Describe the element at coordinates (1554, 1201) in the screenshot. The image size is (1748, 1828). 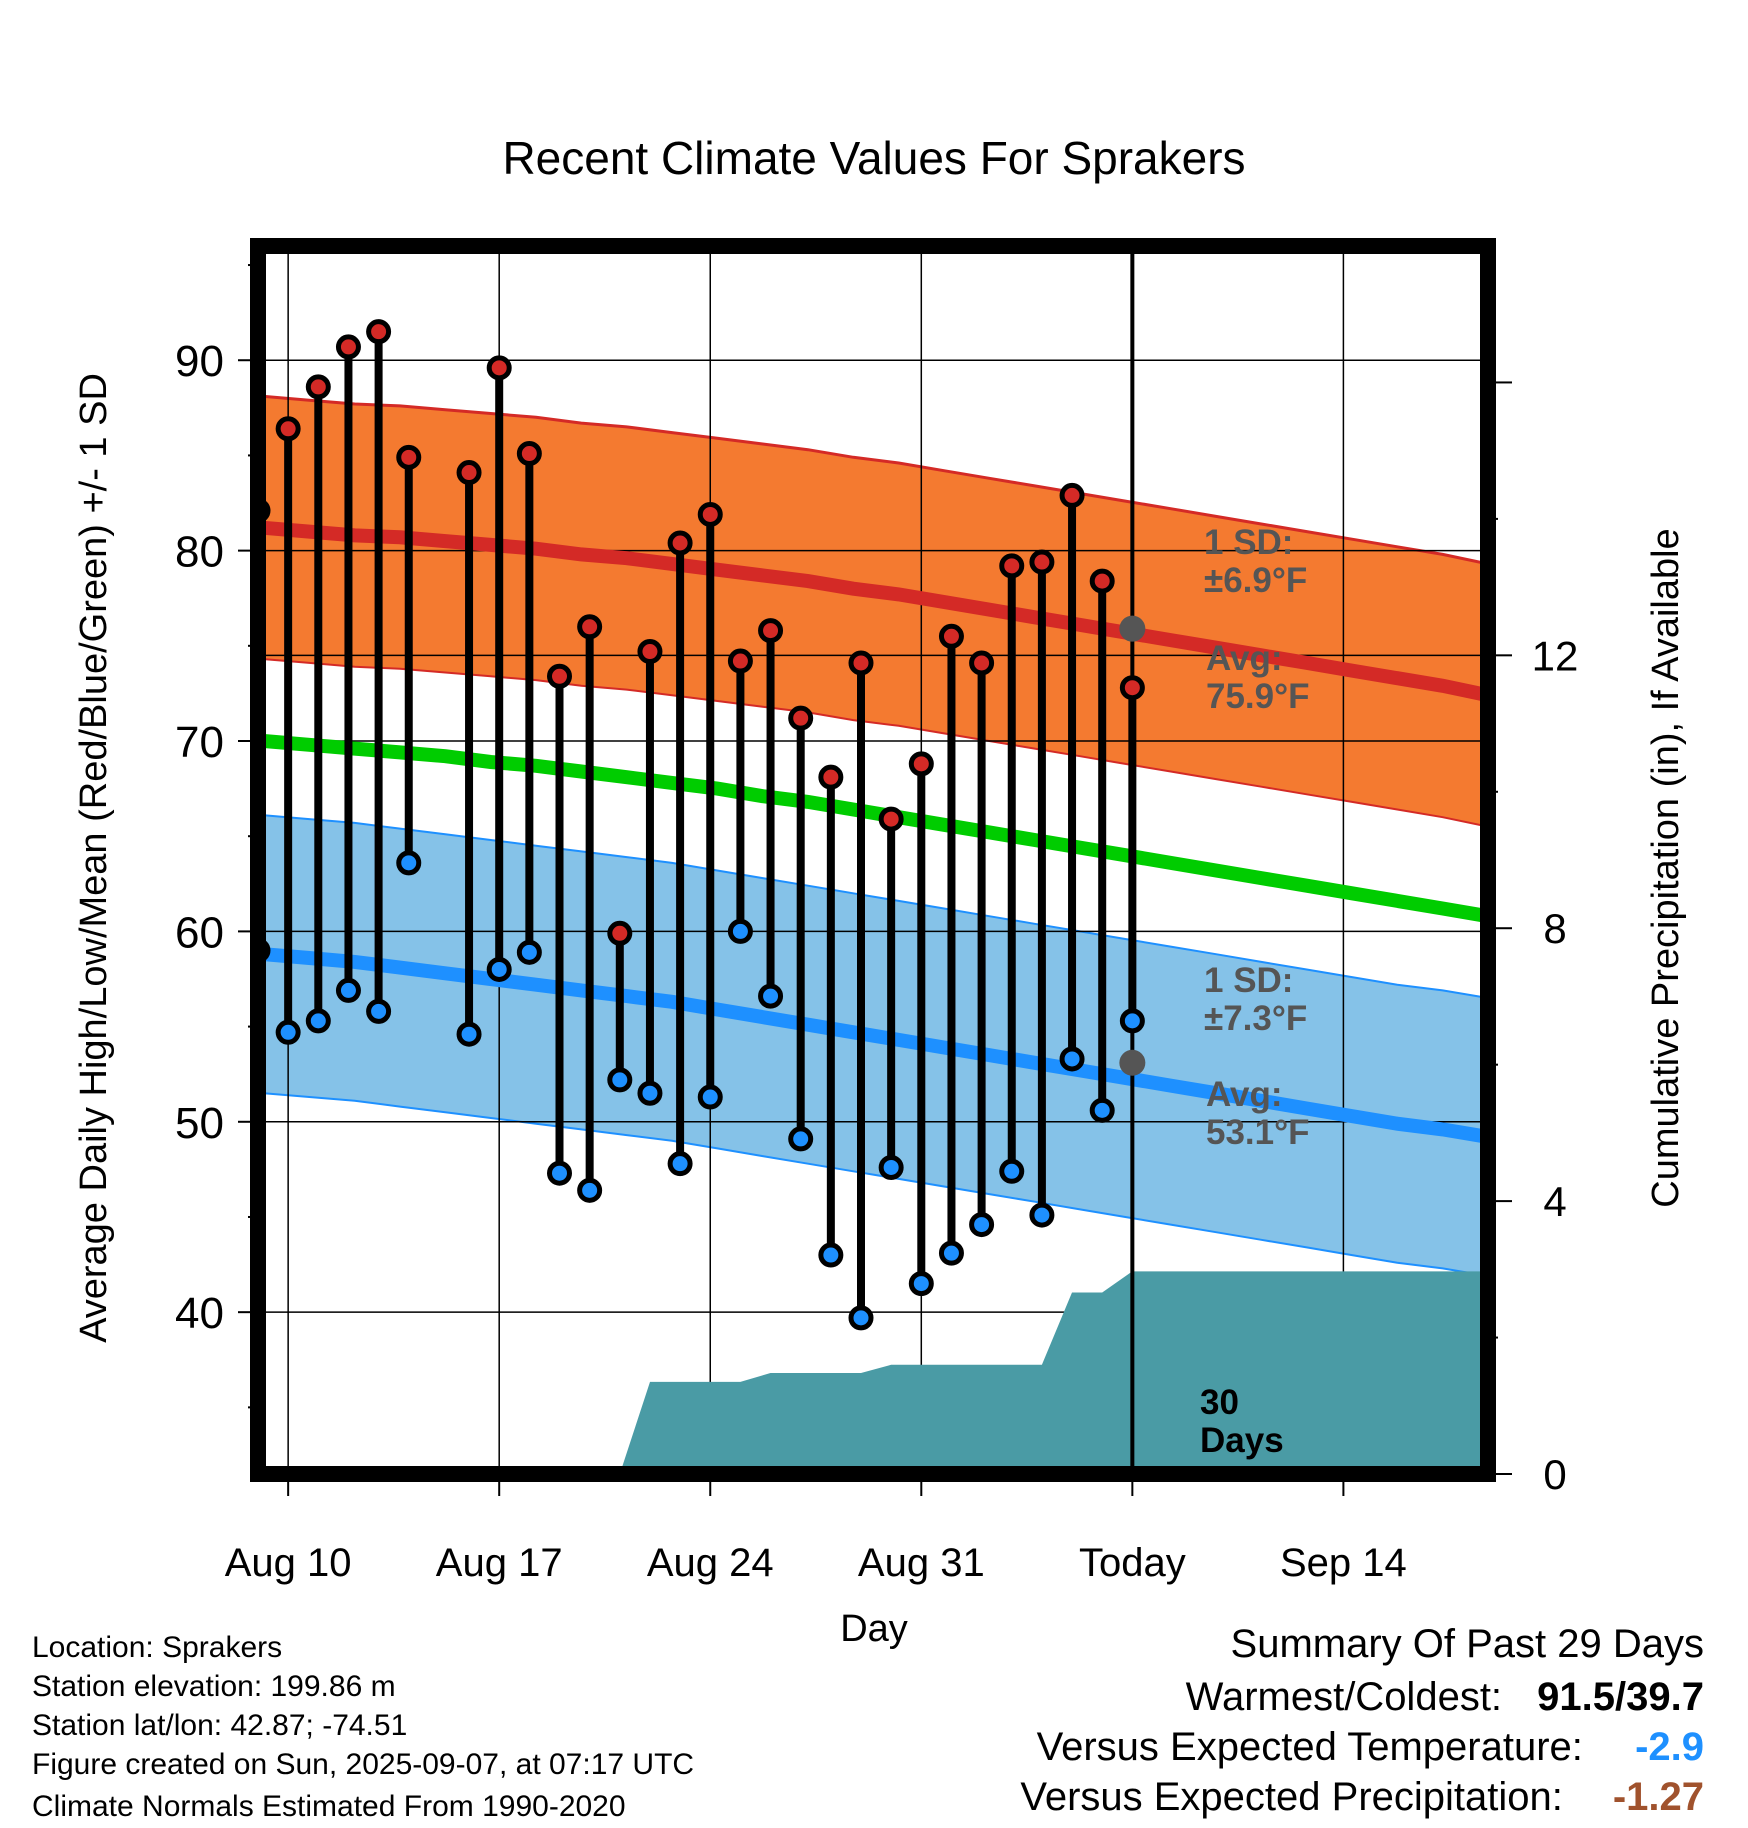
I see `y2-tick-label: 4` at that location.